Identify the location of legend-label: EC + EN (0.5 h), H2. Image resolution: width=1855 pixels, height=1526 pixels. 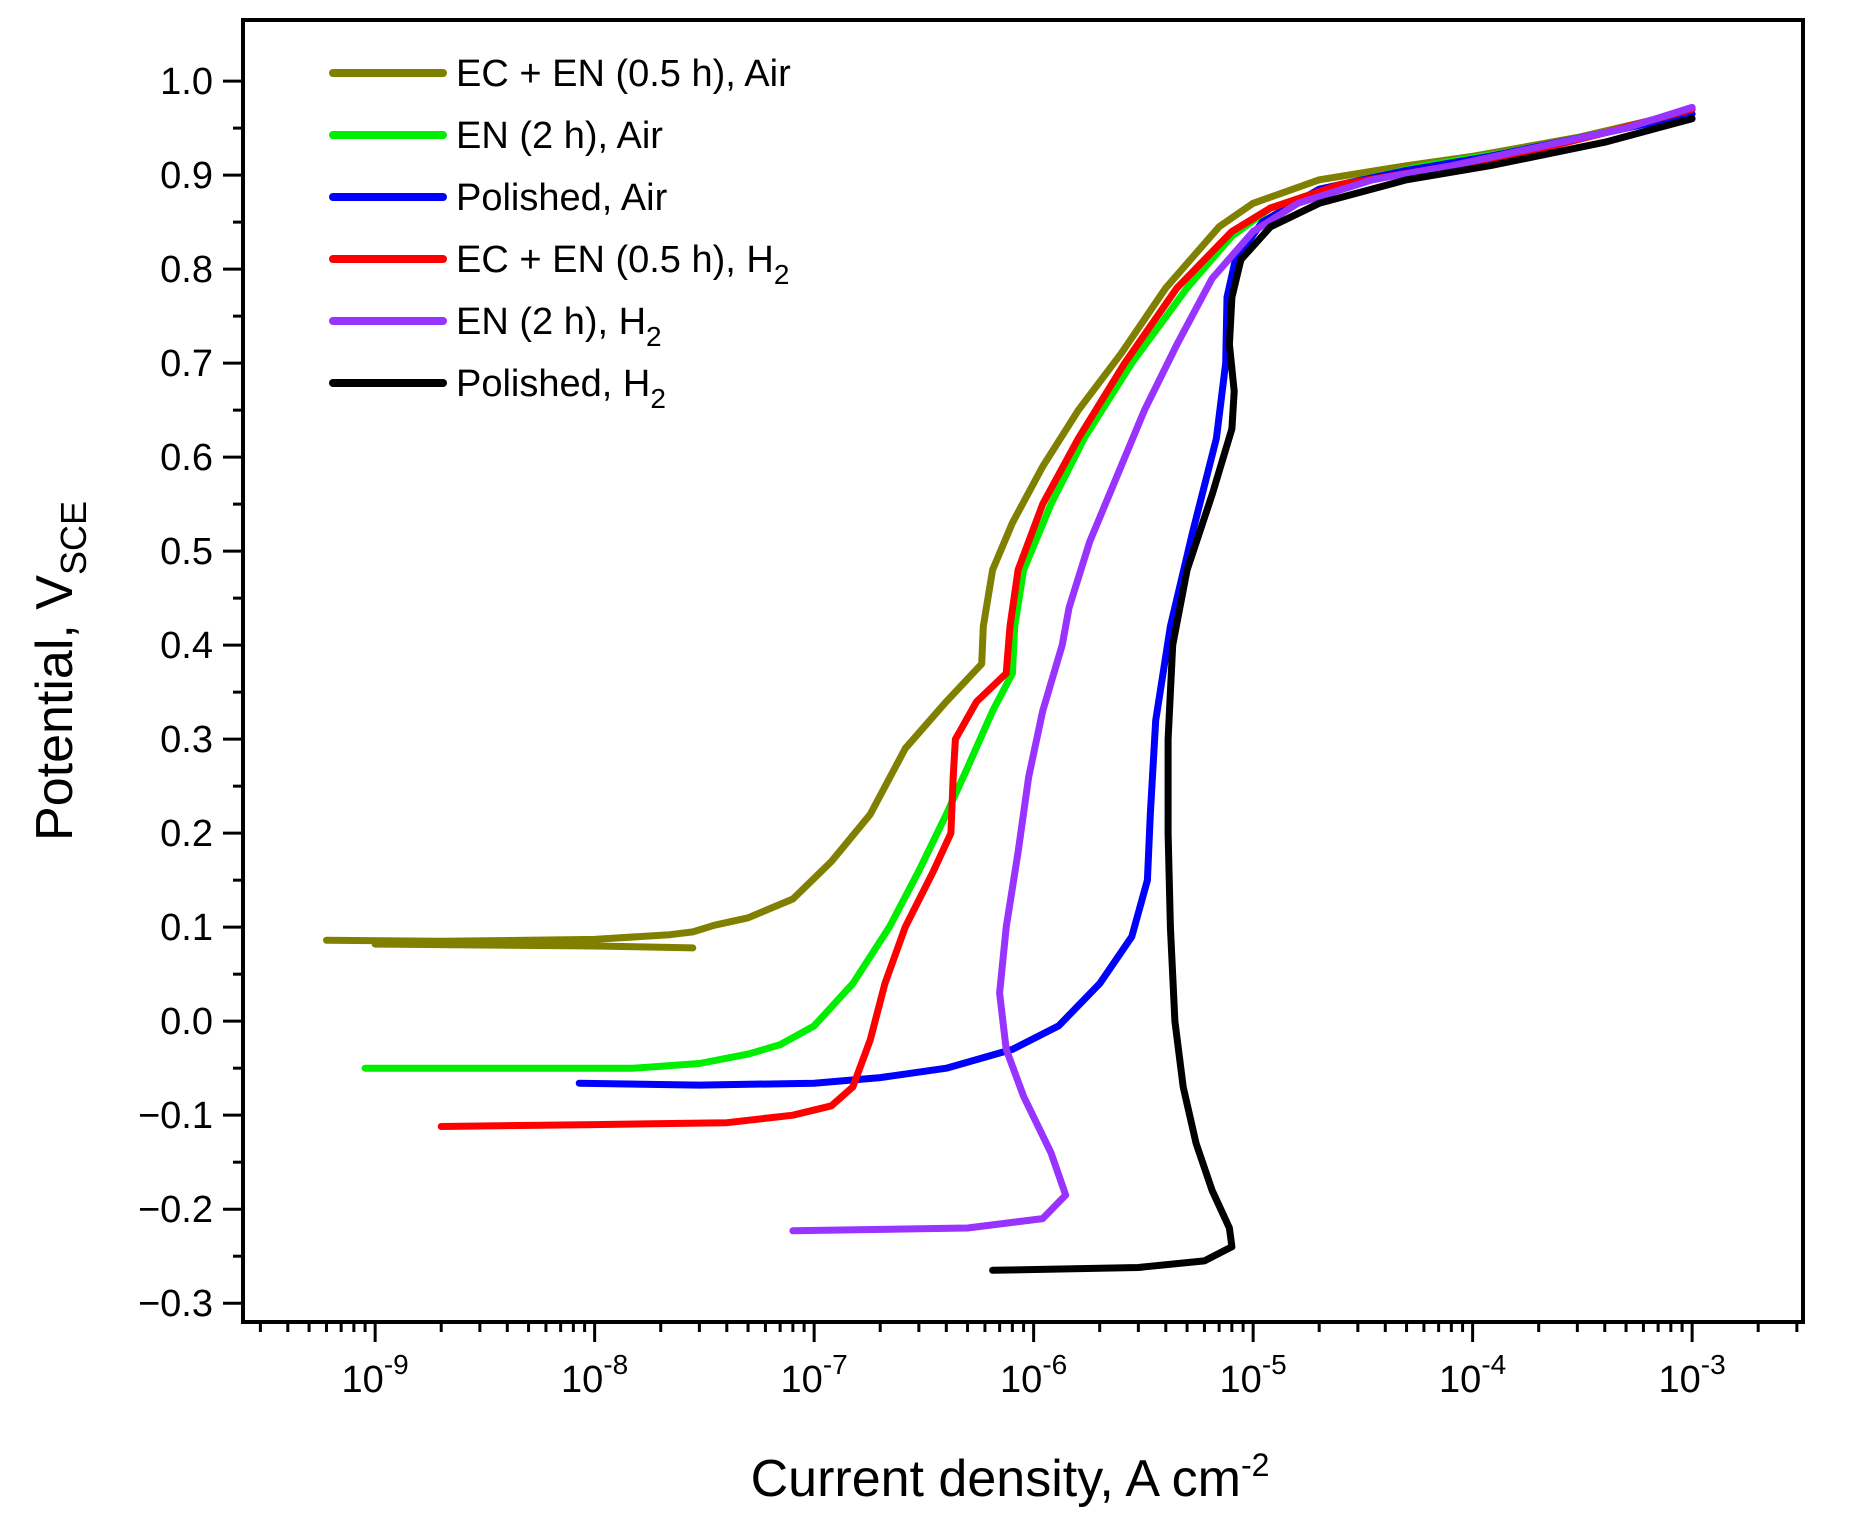
(622, 264).